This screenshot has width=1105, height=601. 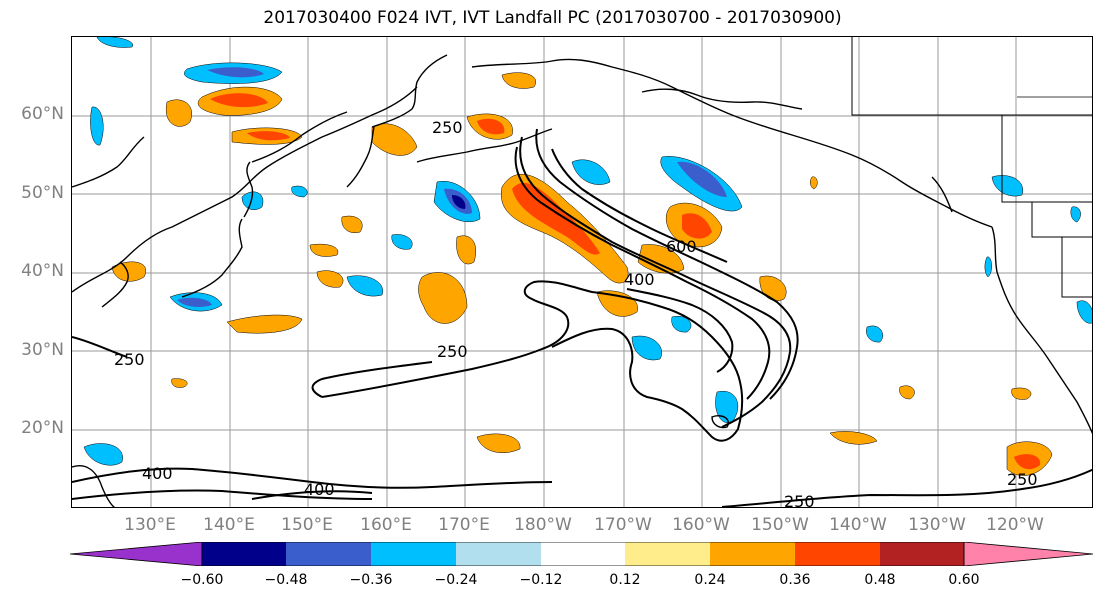 I want to click on lon-label-150w: 150°W, so click(x=780, y=525).